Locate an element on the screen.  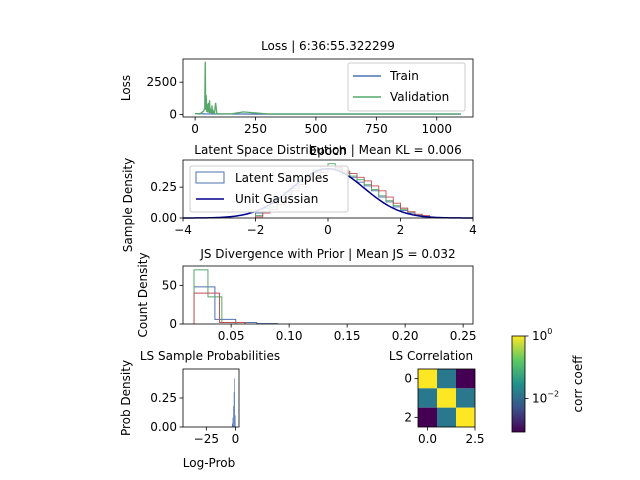
prob-series is located at coordinates (234, 402).